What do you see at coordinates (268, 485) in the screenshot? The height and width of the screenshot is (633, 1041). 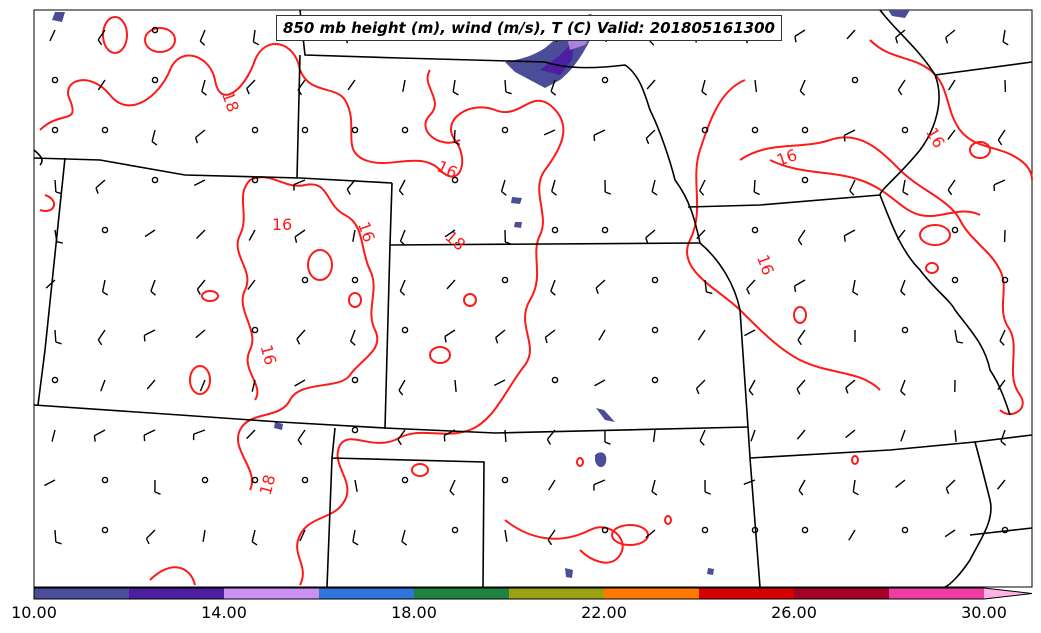 I see `contour-label: 18` at bounding box center [268, 485].